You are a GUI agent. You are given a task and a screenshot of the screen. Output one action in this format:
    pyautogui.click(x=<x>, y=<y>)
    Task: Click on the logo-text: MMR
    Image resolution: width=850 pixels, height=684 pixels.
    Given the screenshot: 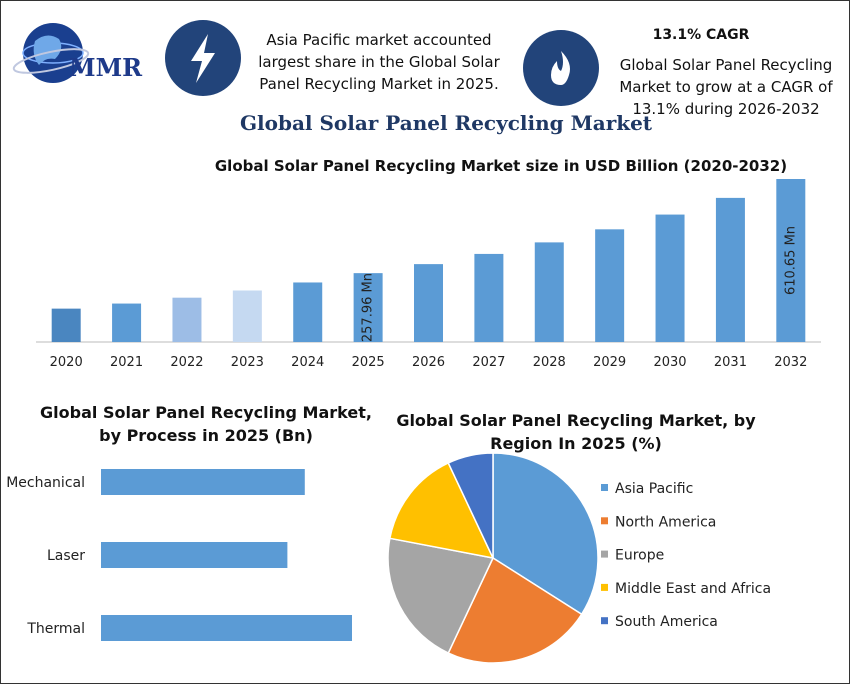 What is the action you would take?
    pyautogui.click(x=106, y=67)
    